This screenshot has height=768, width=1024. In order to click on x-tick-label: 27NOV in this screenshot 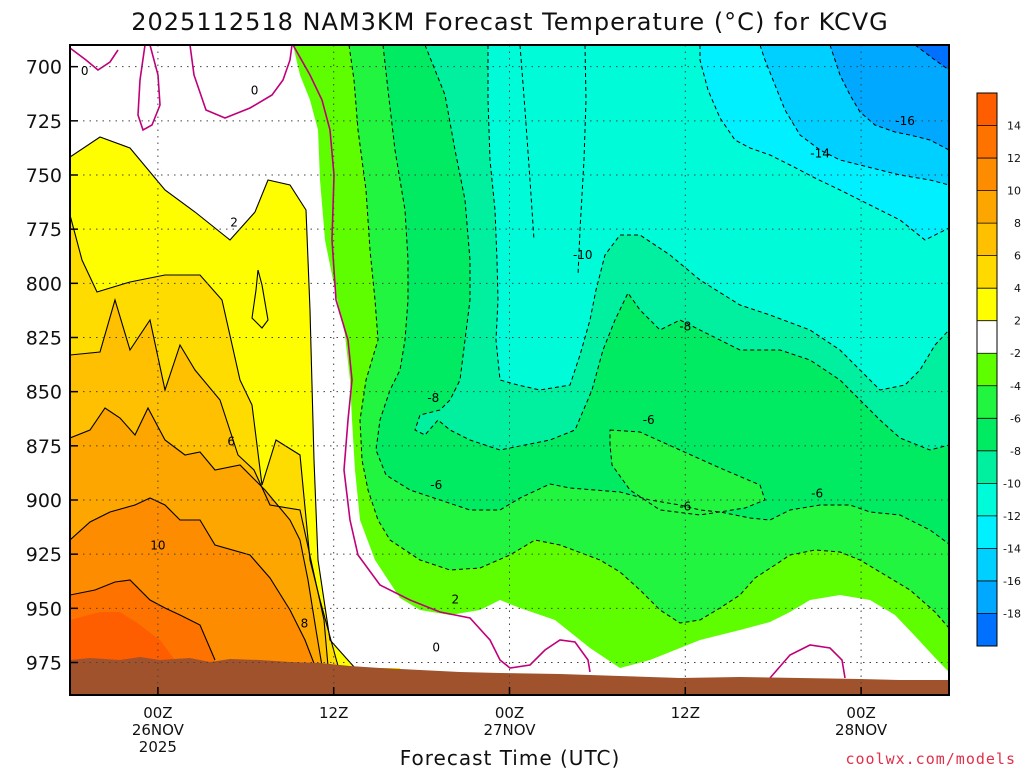, I will do `click(509, 730)`.